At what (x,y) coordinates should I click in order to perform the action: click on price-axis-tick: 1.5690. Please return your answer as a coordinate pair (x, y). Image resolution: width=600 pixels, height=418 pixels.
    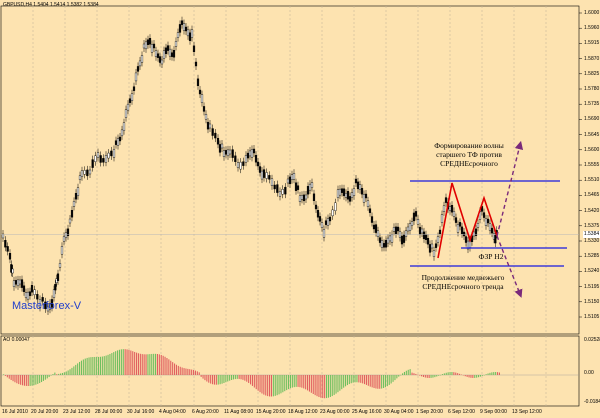
    Looking at the image, I should click on (592, 119).